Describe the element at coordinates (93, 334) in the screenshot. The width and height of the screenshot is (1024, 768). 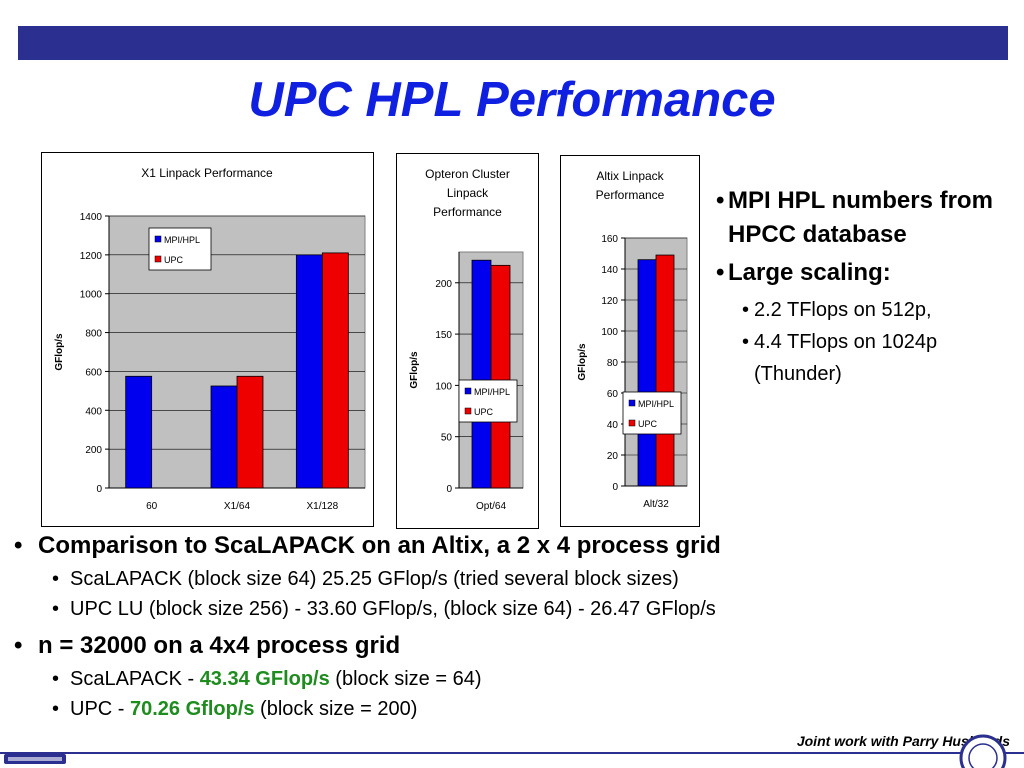
I see `y-tick-label: 800` at that location.